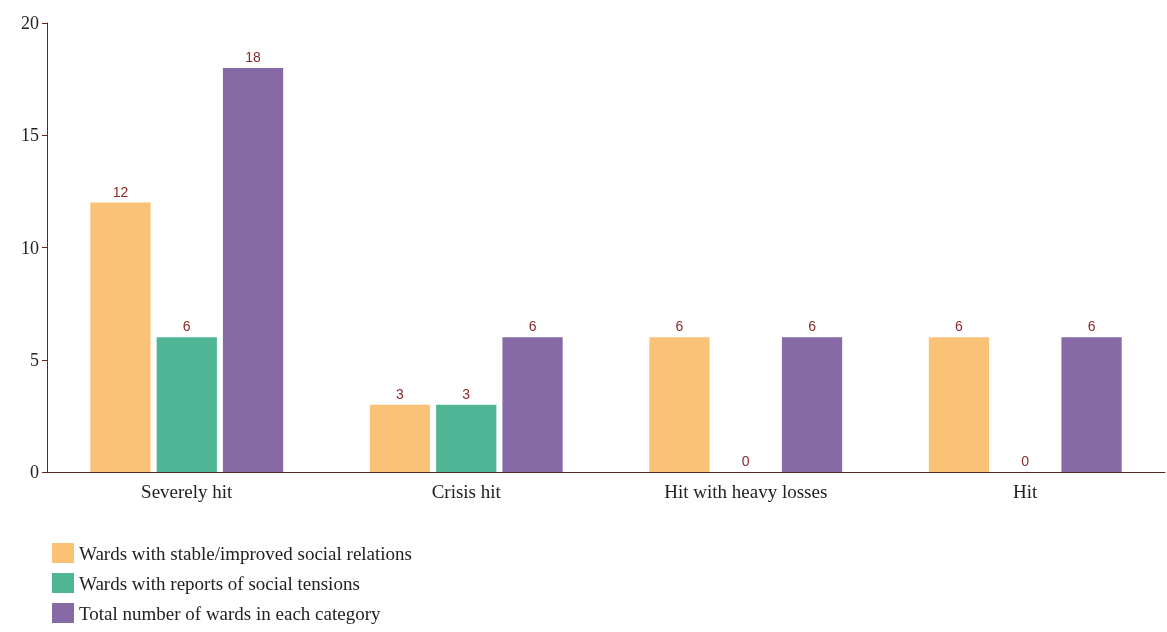 Image resolution: width=1167 pixels, height=632 pixels. What do you see at coordinates (230, 613) in the screenshot?
I see `legend-label: Total number of wards in each category` at bounding box center [230, 613].